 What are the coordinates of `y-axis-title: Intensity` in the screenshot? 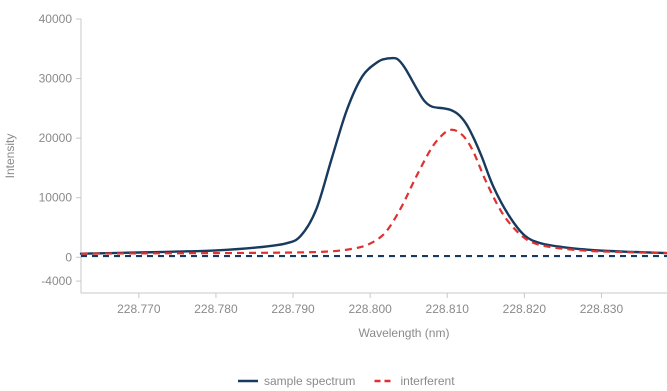 It's located at (10, 156).